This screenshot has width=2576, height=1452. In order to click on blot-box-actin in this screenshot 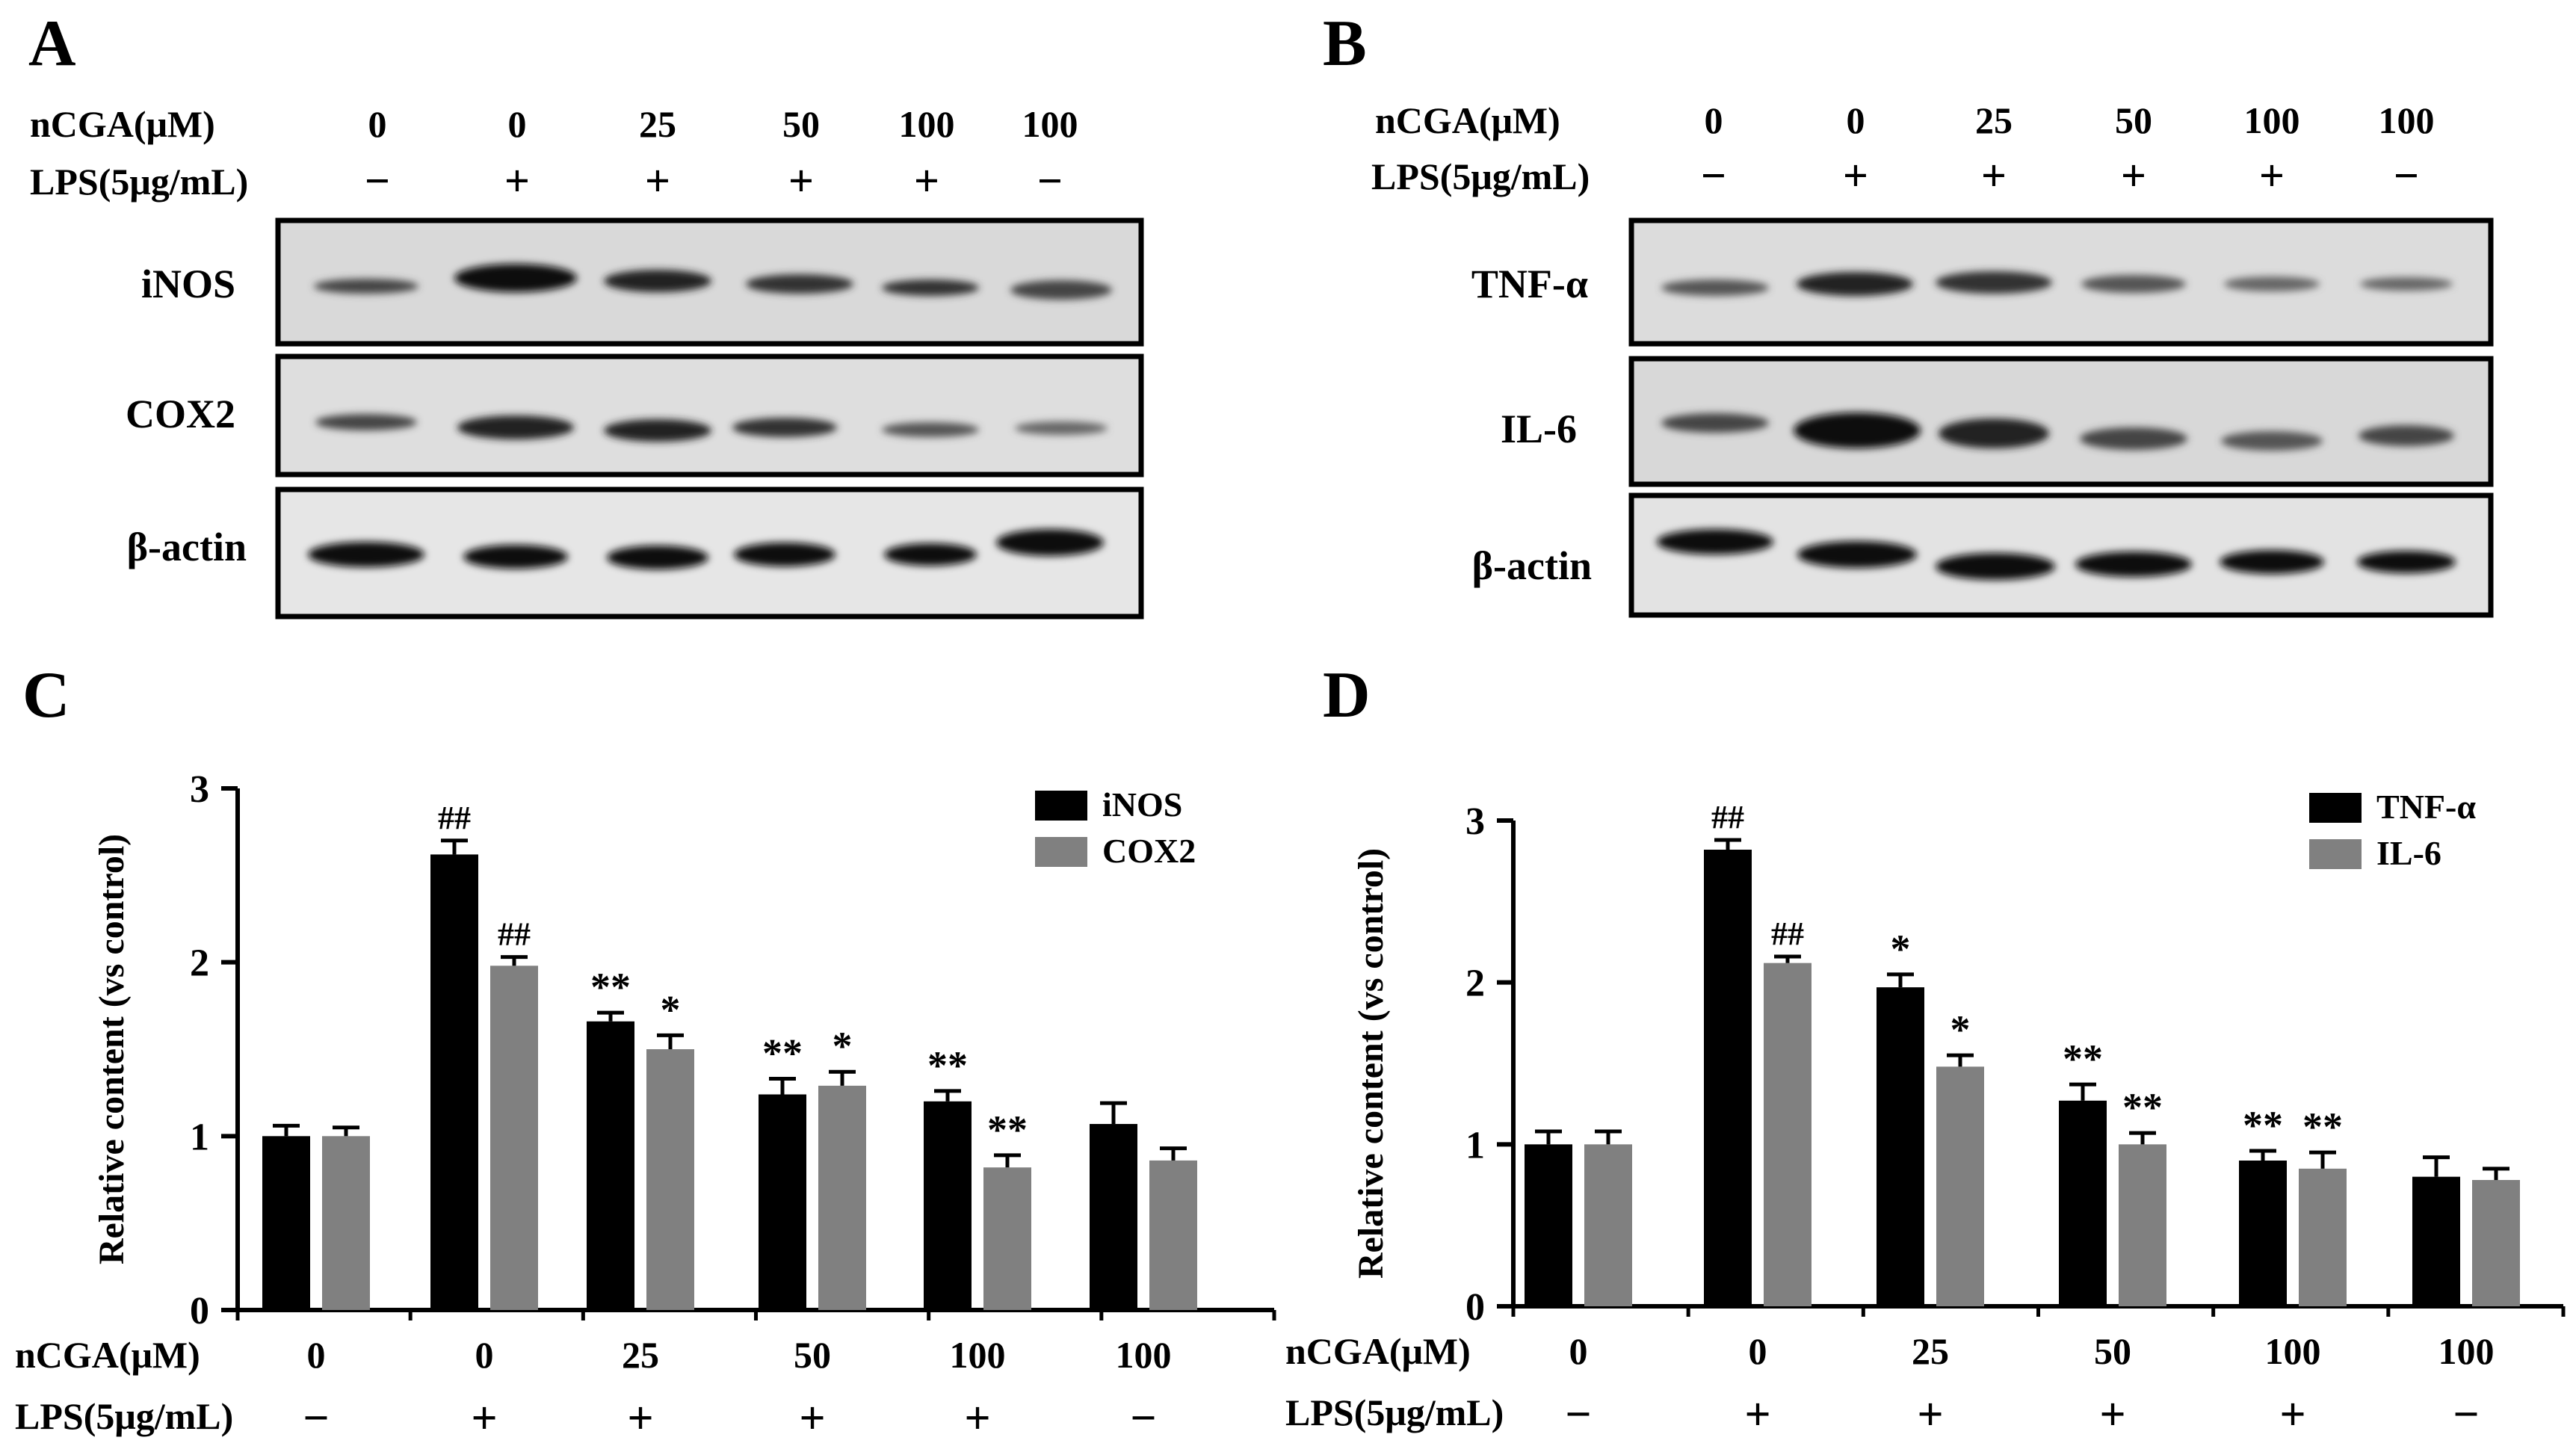, I will do `click(2061, 555)`.